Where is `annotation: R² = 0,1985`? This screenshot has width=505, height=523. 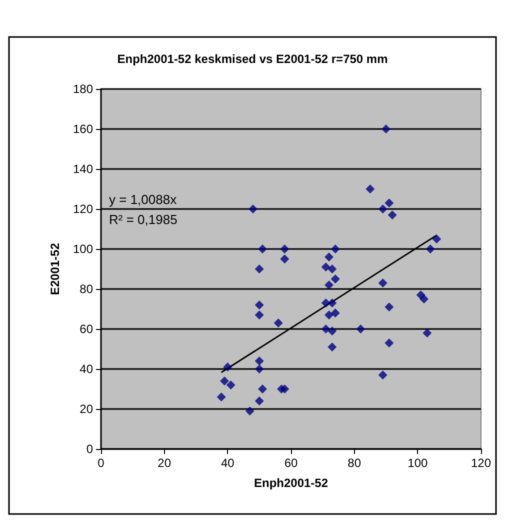
annotation: R² = 0,1985 is located at coordinates (143, 219).